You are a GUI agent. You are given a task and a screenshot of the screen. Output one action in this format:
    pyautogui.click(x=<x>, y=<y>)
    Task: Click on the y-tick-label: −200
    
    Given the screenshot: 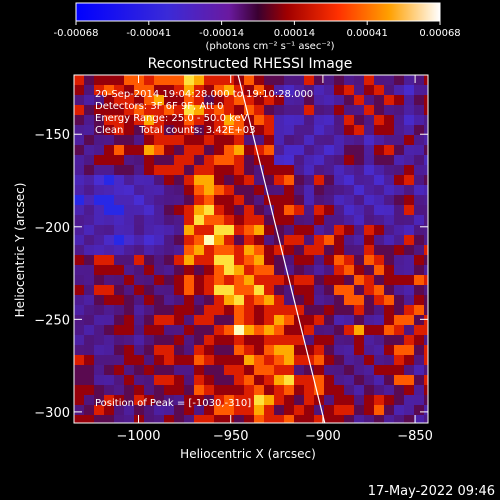 What is the action you would take?
    pyautogui.click(x=52, y=228)
    